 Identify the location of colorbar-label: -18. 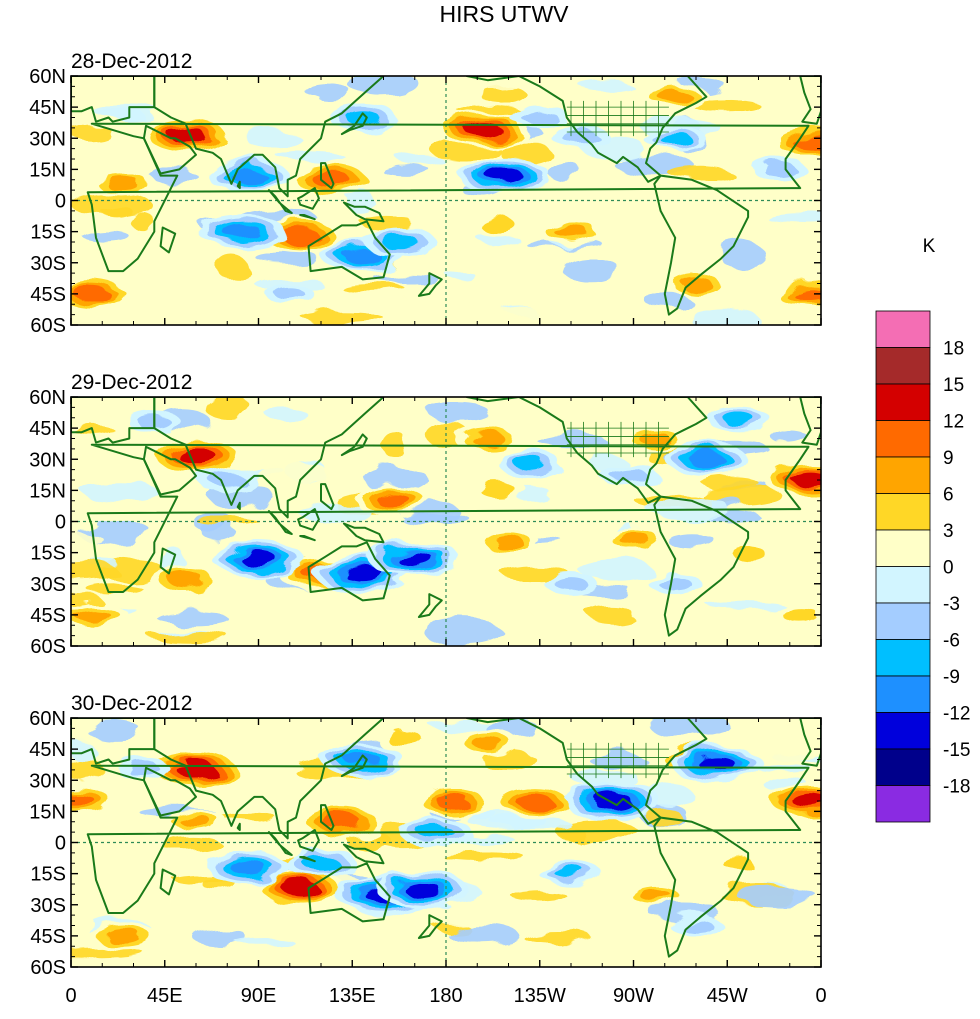
(956, 787).